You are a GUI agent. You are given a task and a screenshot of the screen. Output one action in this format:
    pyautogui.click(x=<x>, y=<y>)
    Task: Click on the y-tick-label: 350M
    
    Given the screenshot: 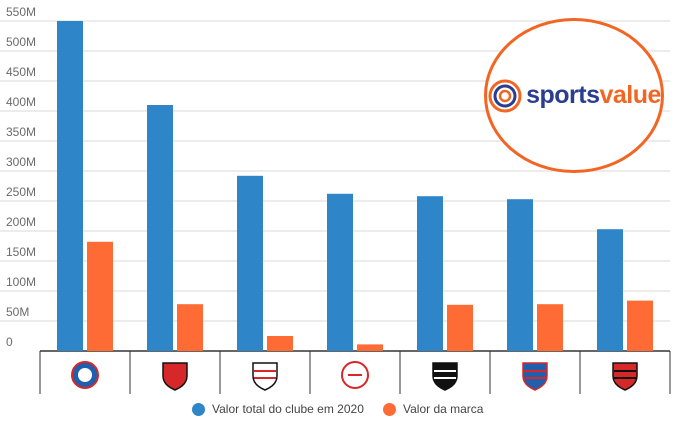 What is the action you would take?
    pyautogui.click(x=21, y=132)
    